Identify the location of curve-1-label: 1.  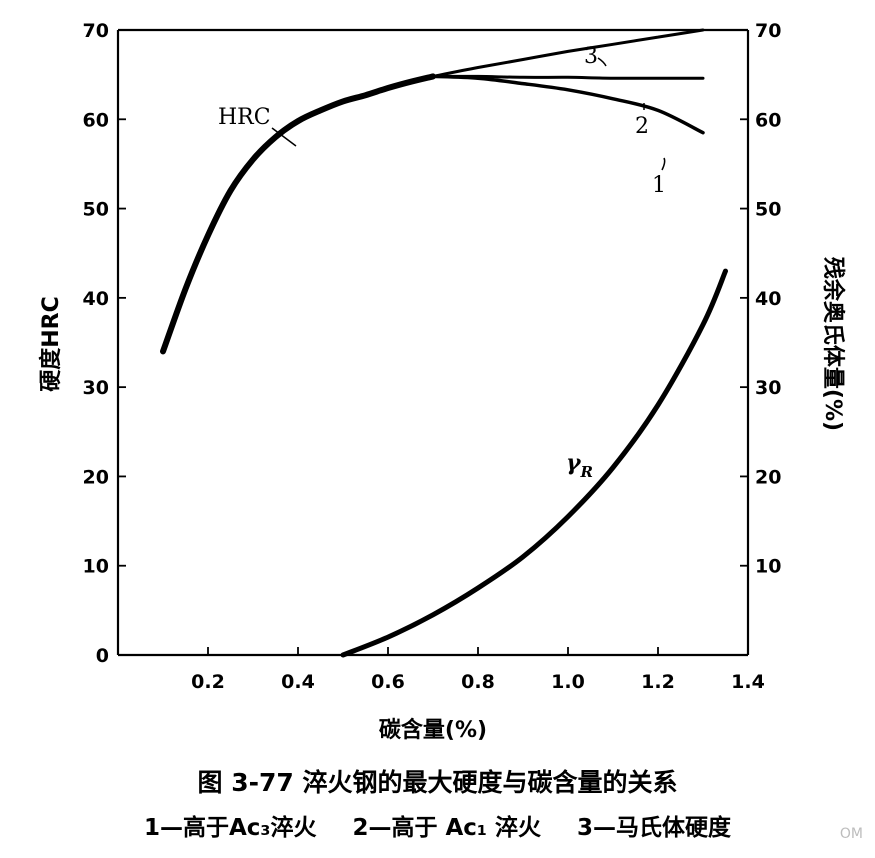
(659, 185).